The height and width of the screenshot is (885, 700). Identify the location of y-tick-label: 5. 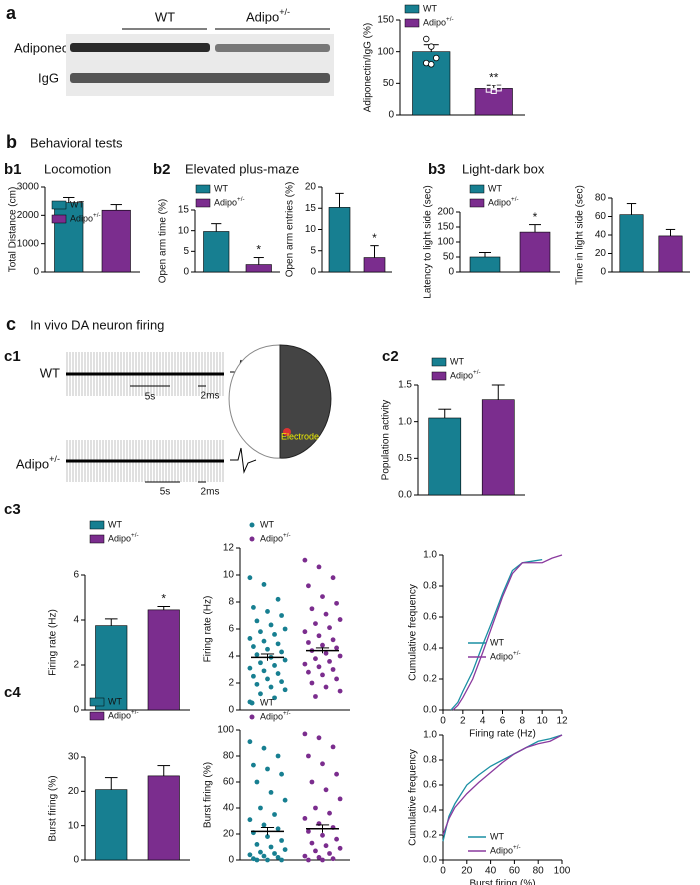
(313, 250).